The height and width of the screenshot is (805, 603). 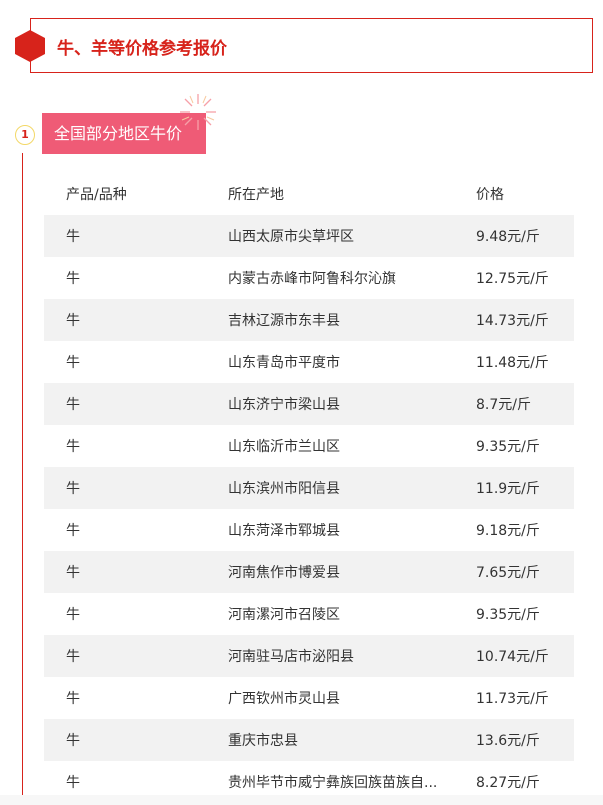 I want to click on column-header: 价格, so click(x=490, y=195).